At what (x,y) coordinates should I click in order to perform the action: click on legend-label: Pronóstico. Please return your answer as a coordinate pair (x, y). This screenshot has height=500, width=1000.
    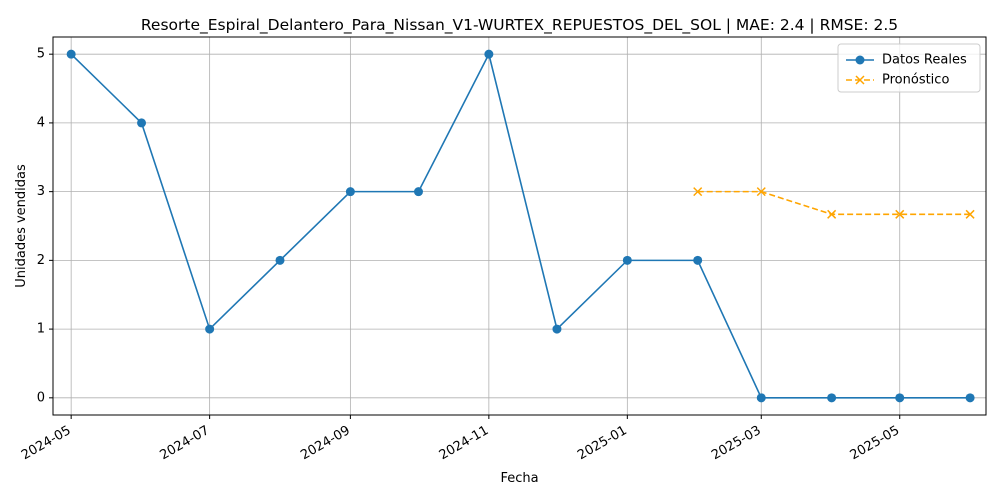
    Looking at the image, I should click on (915, 80).